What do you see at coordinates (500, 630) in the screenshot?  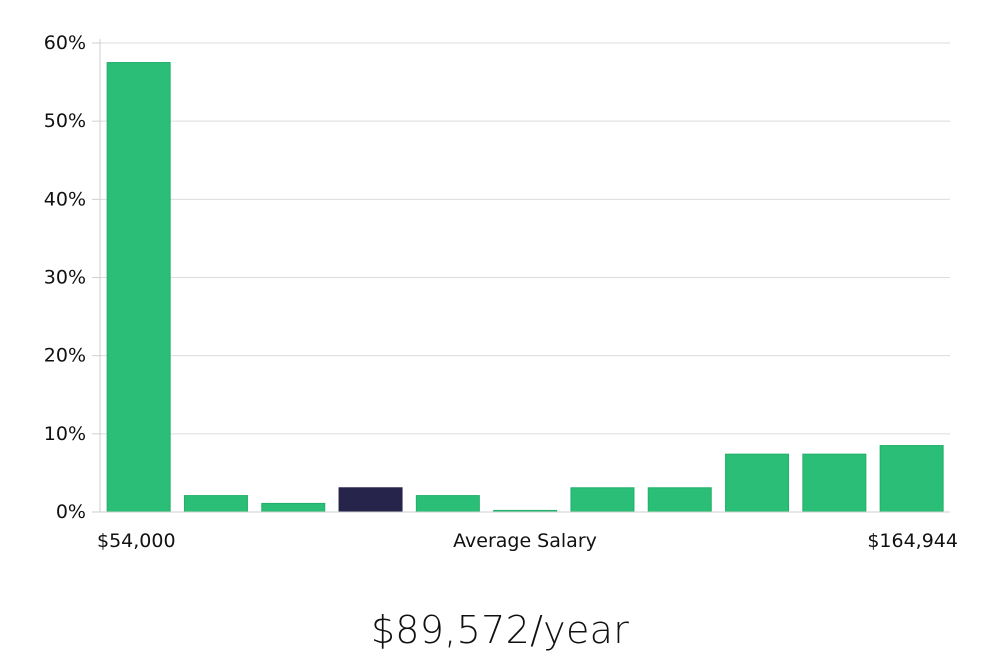 I see `average-salary-caption: $89,572/year` at bounding box center [500, 630].